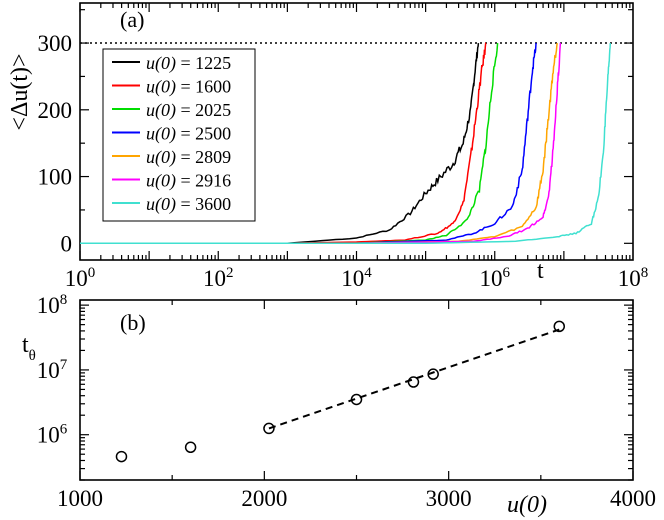 The image size is (664, 520). What do you see at coordinates (264, 498) in the screenshot?
I see `x-tick-label-b: 2000` at bounding box center [264, 498].